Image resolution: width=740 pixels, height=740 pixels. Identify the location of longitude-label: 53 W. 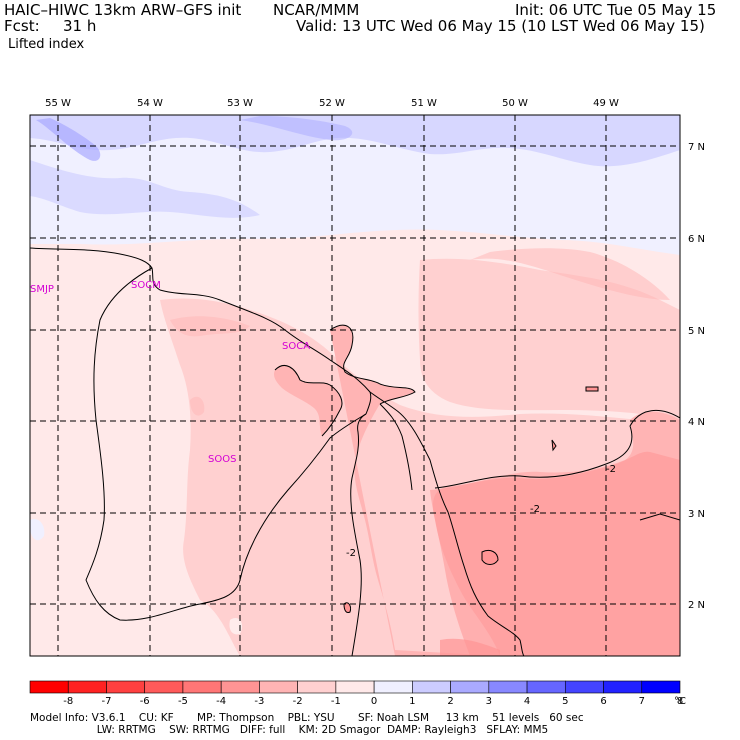
(240, 103).